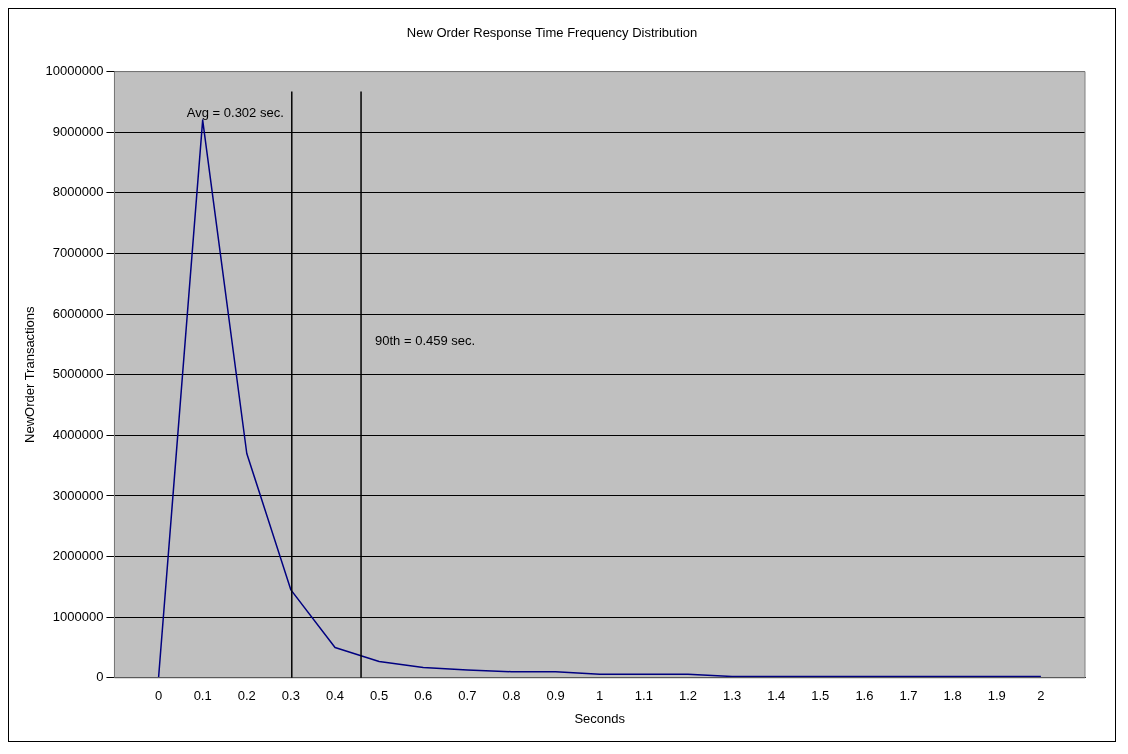 The width and height of the screenshot is (1128, 754). Describe the element at coordinates (335, 696) in the screenshot. I see `x-tick-label: 0.4` at that location.